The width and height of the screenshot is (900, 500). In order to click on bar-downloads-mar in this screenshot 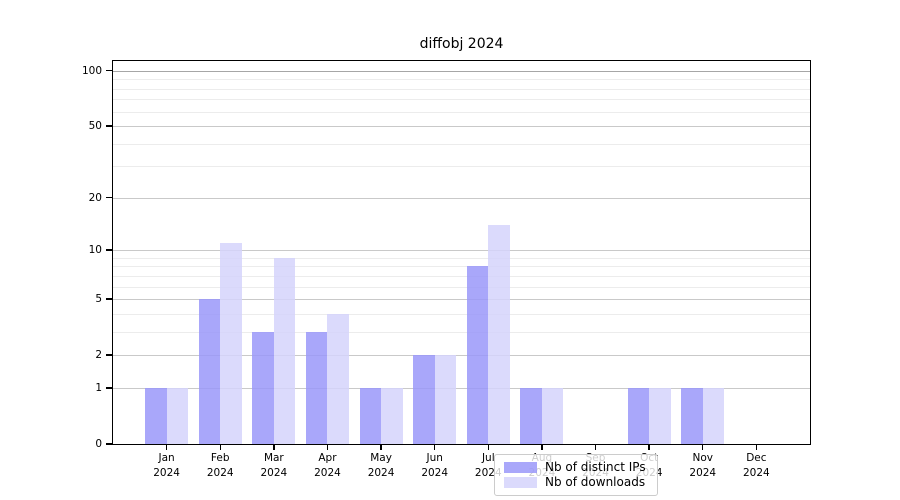, I will do `click(284, 350)`.